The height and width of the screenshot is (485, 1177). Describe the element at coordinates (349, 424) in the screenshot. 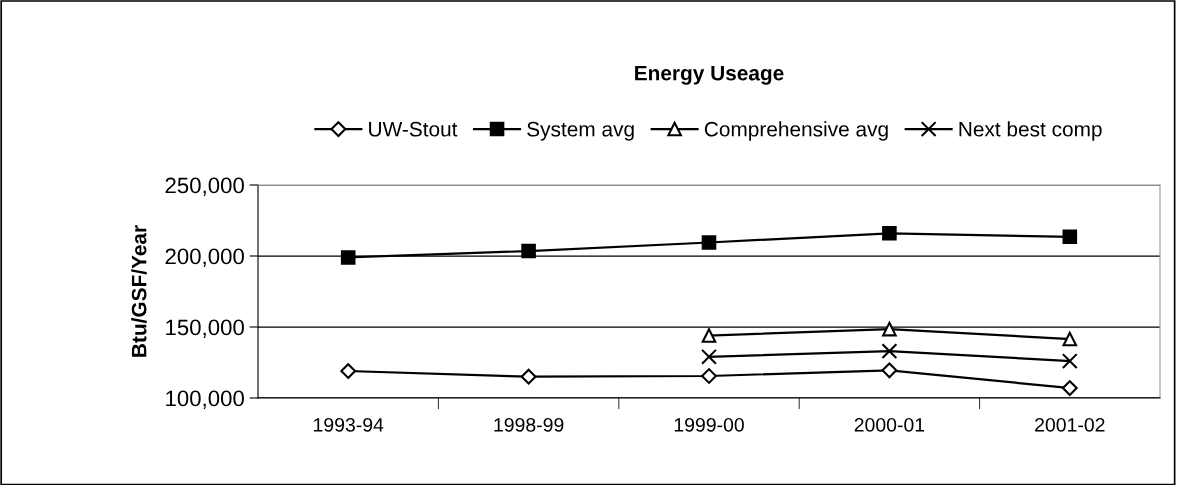

I see `x-tick-label: 1993-94` at that location.